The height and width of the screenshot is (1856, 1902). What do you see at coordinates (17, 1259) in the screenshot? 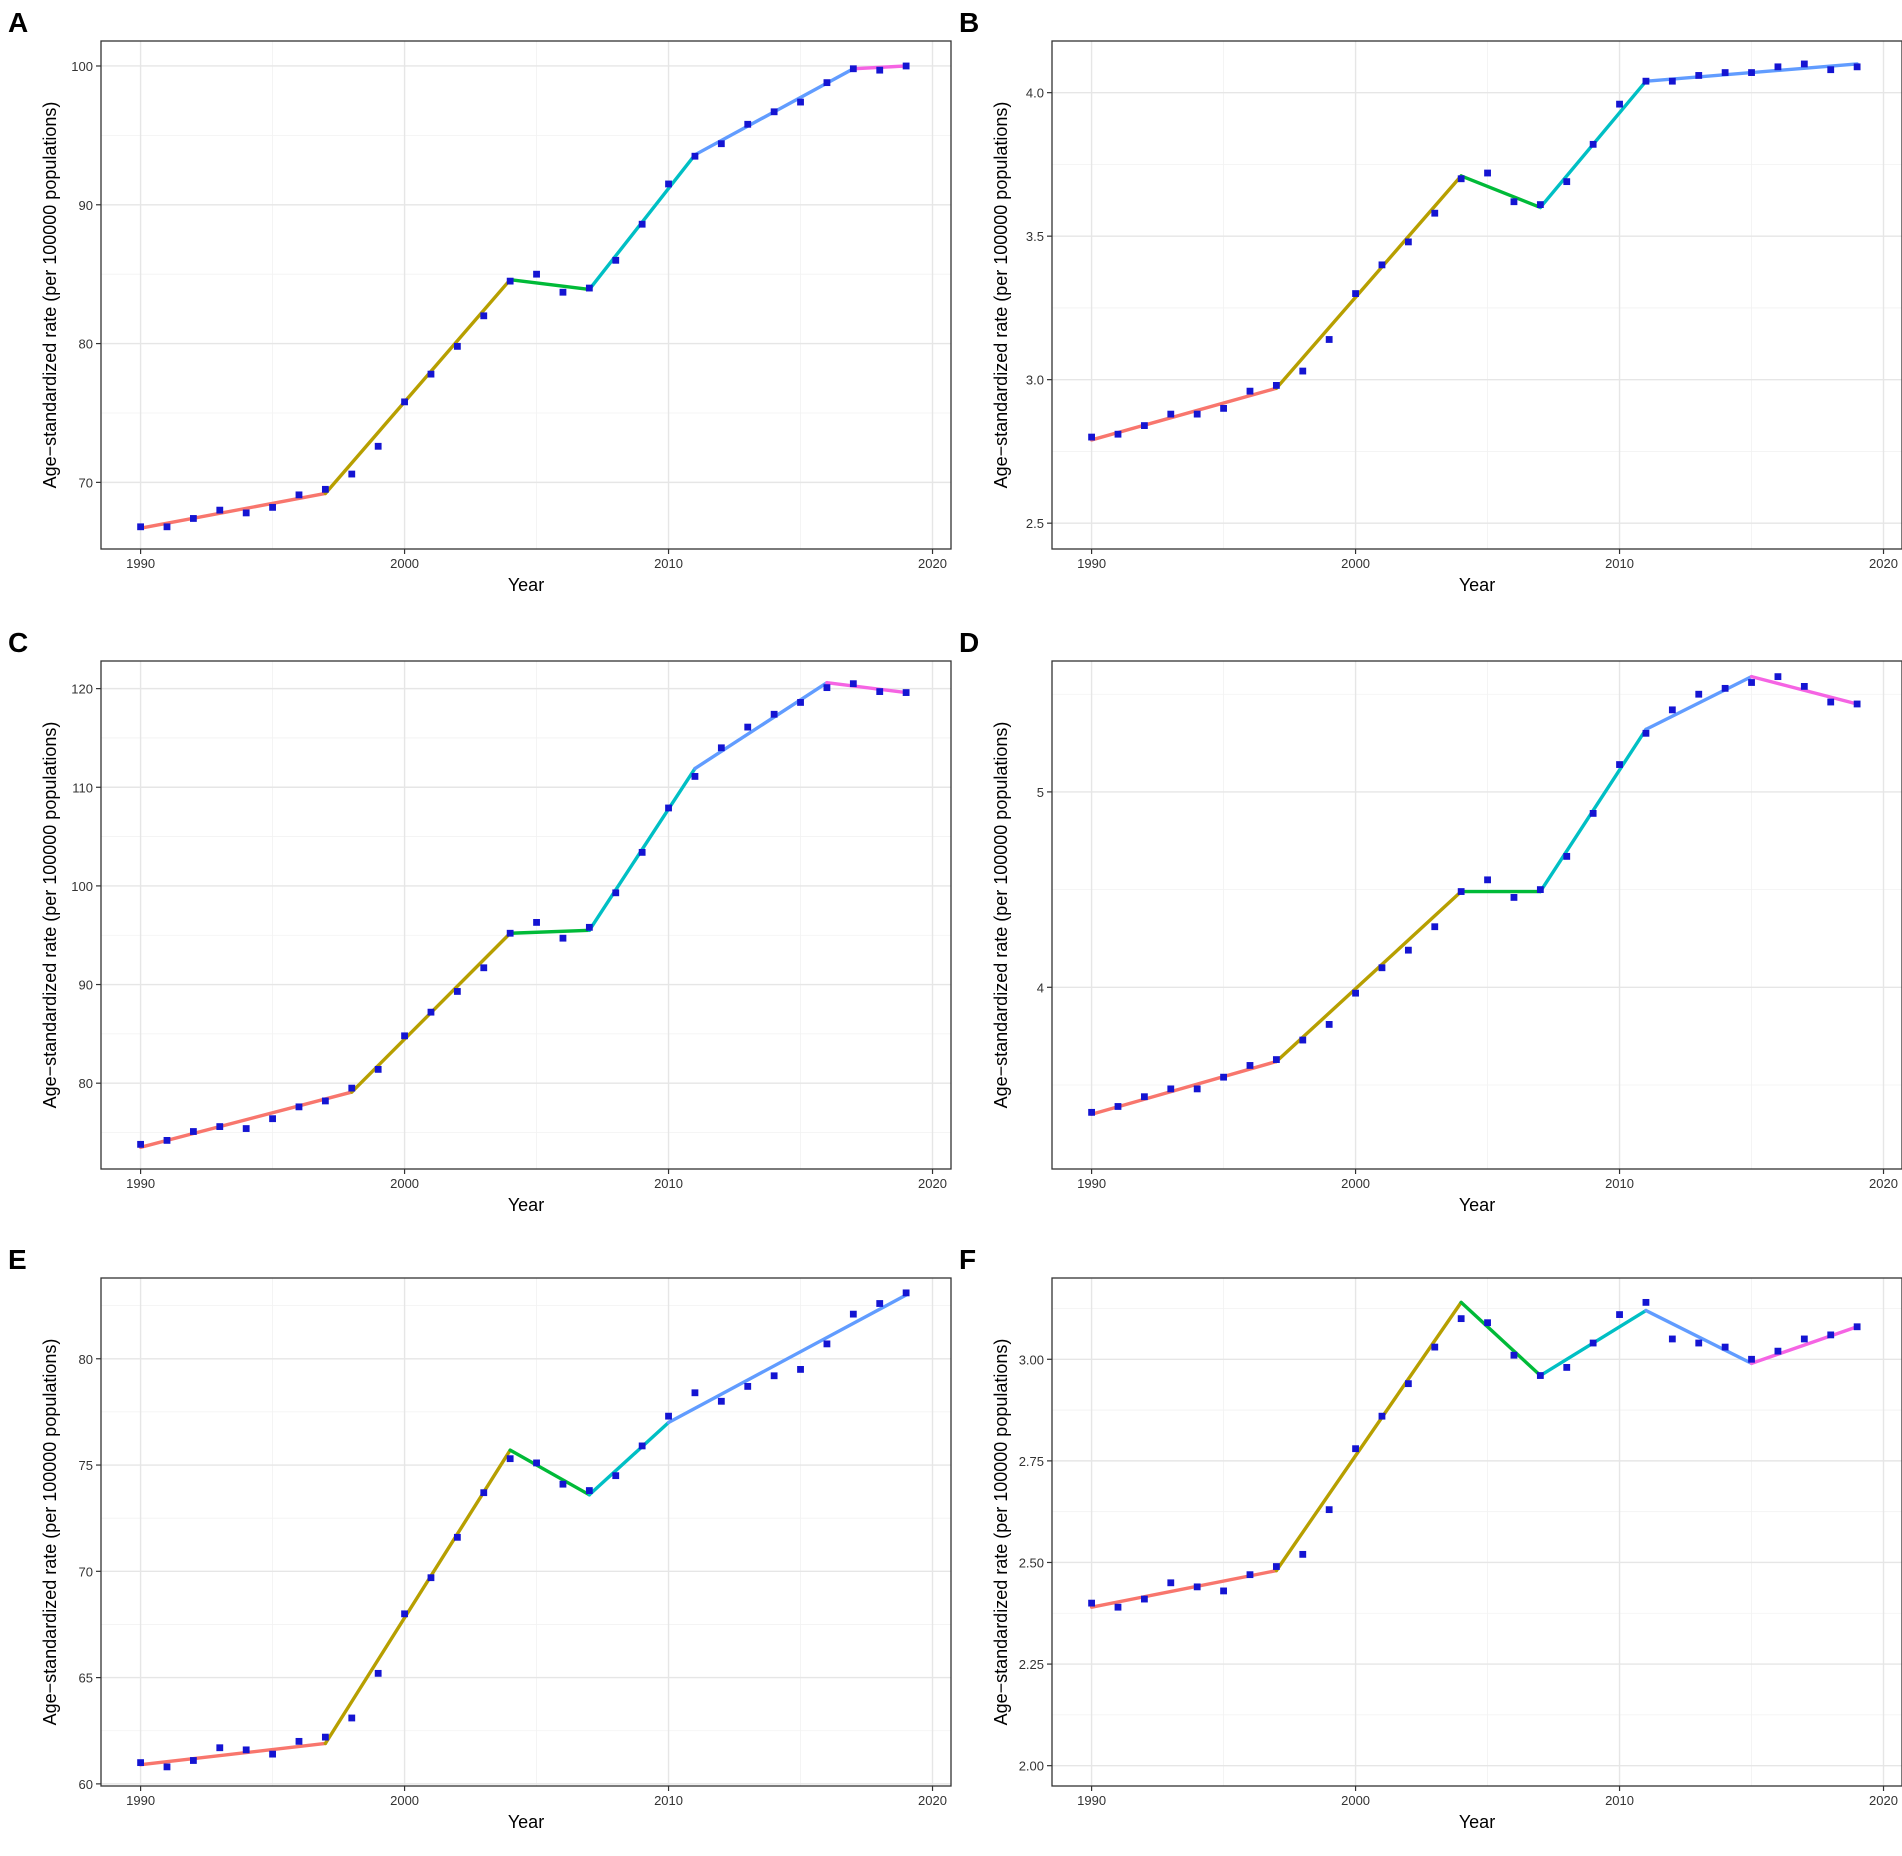
I see `panel-letter: E` at bounding box center [17, 1259].